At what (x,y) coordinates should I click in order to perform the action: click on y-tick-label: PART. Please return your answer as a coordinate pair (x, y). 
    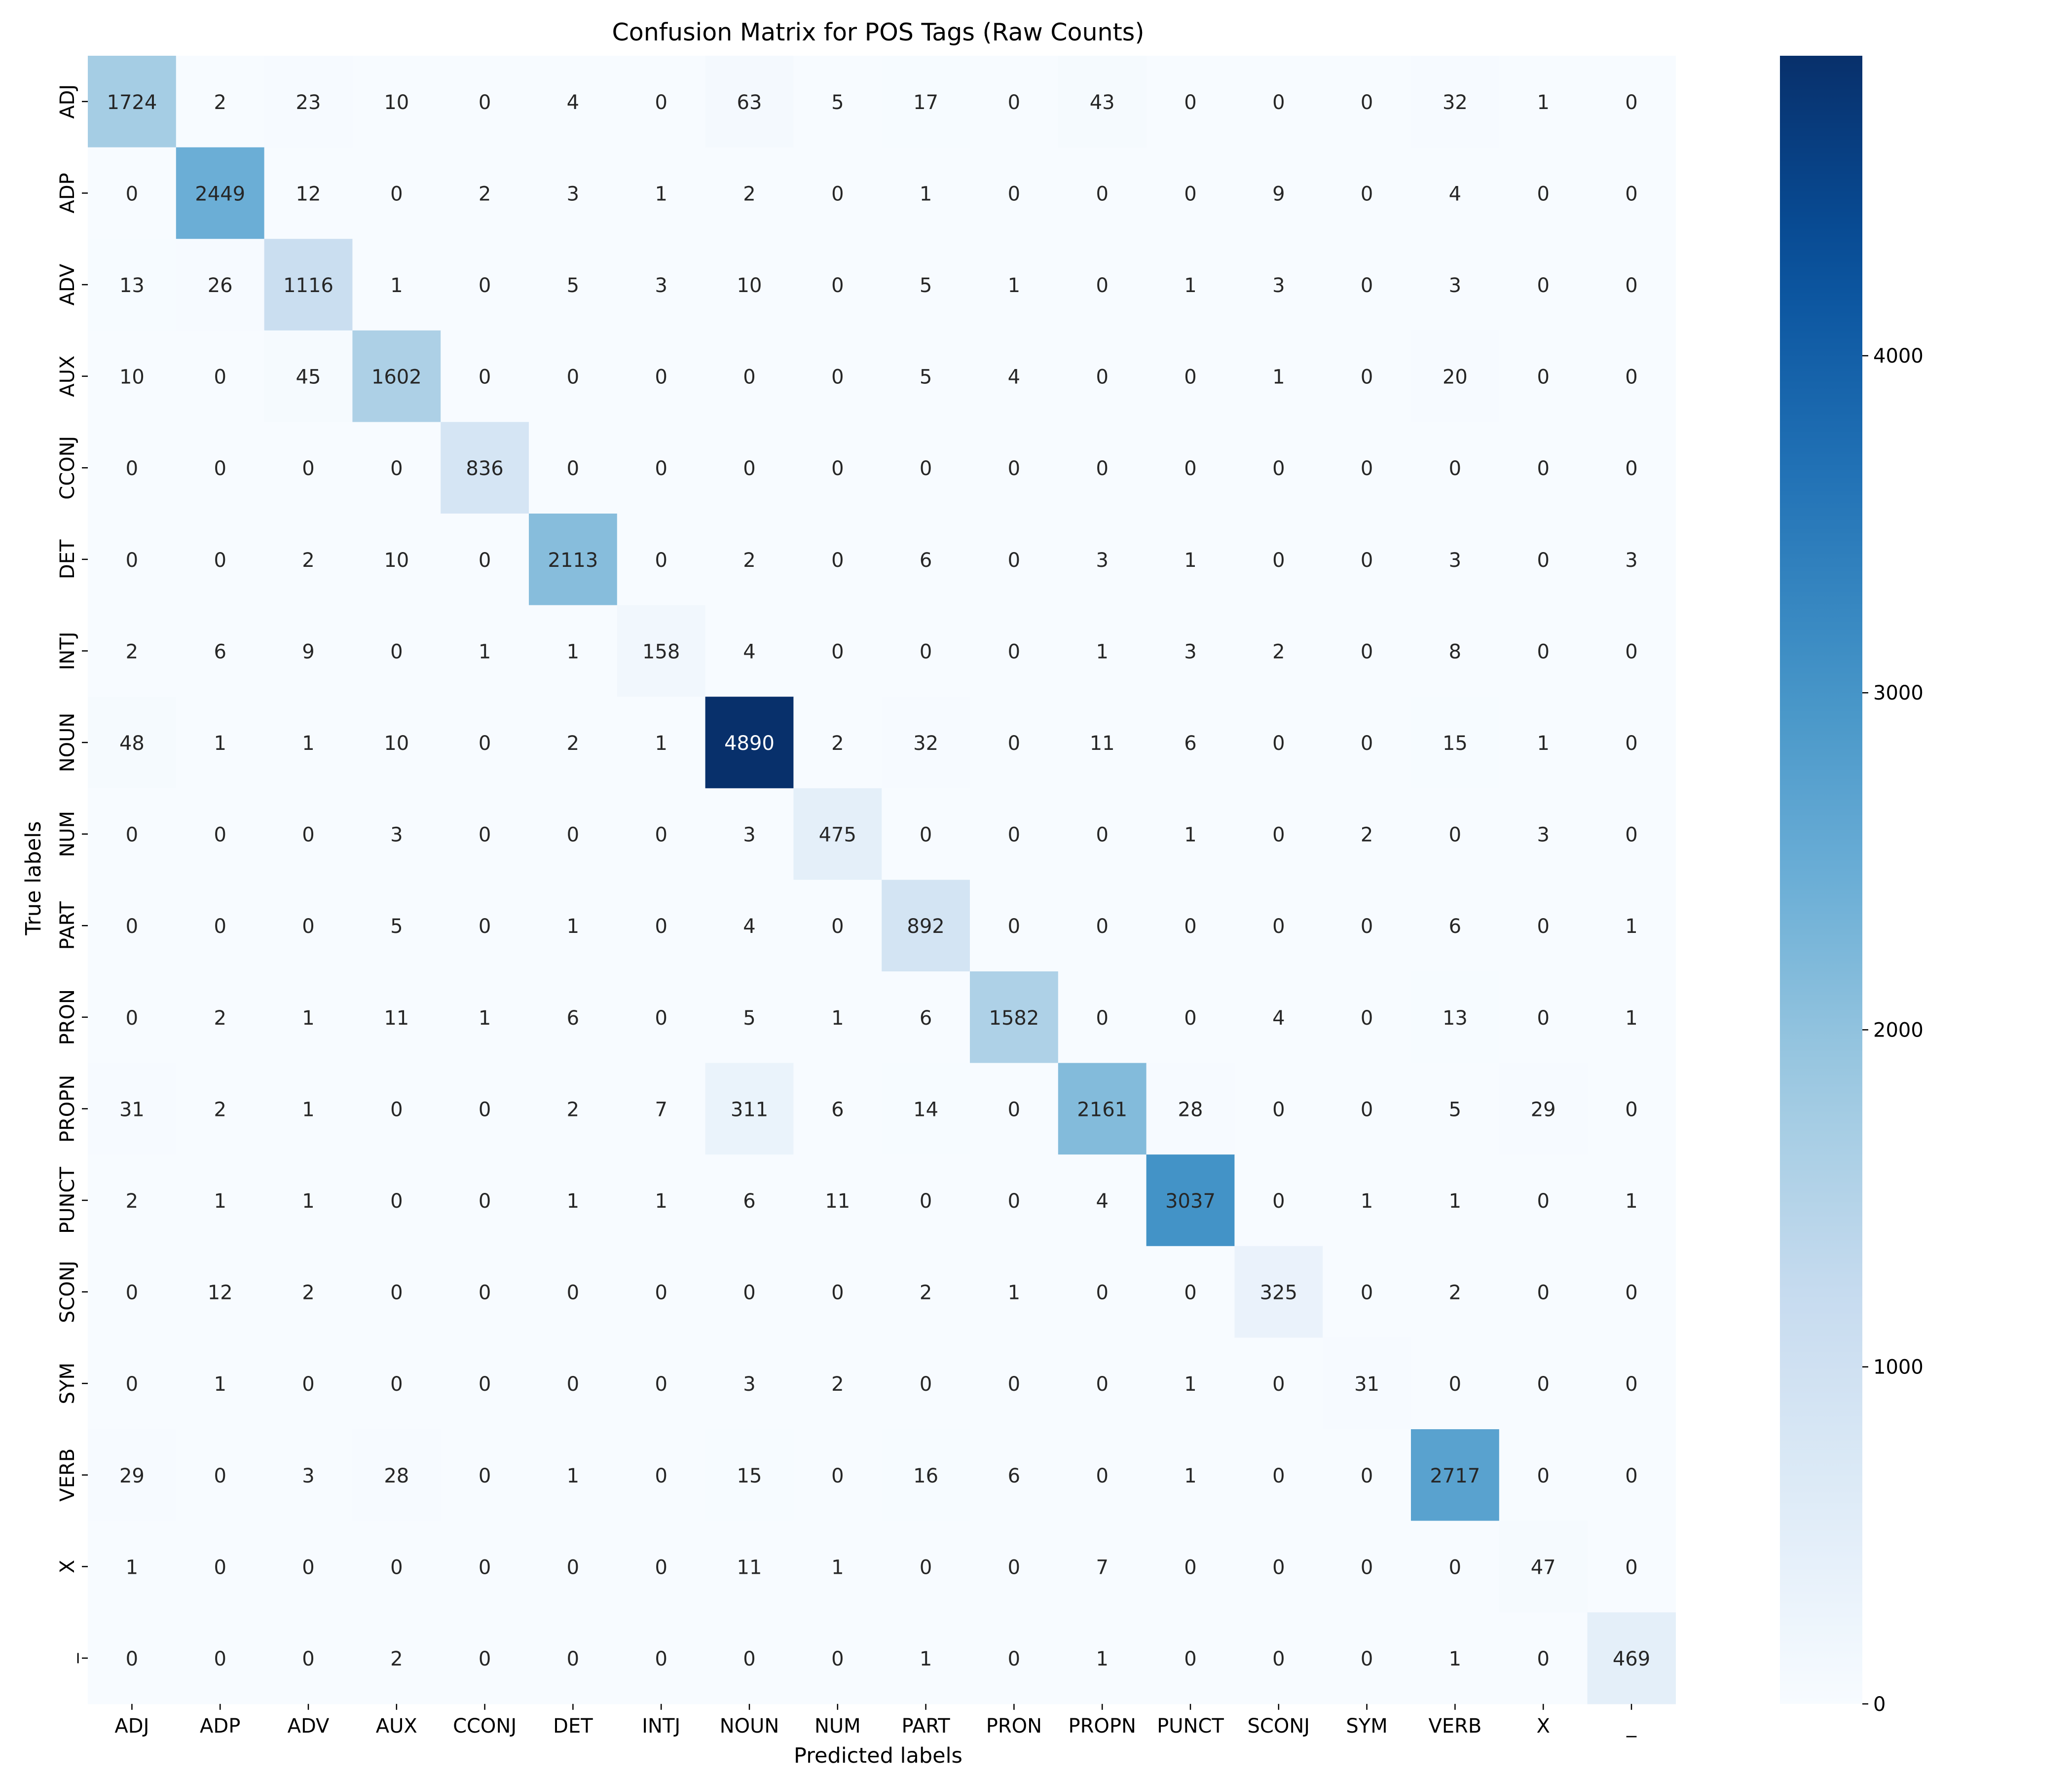
    Looking at the image, I should click on (67, 925).